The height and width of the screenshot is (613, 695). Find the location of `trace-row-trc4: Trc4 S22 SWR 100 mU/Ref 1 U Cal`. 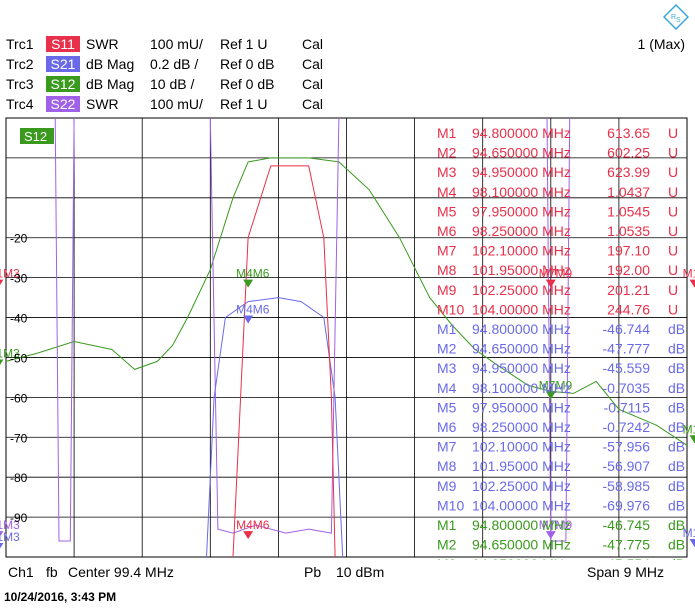

trace-row-trc4: Trc4 S22 SWR 100 mU/Ref 1 U Cal is located at coordinates (164, 104).